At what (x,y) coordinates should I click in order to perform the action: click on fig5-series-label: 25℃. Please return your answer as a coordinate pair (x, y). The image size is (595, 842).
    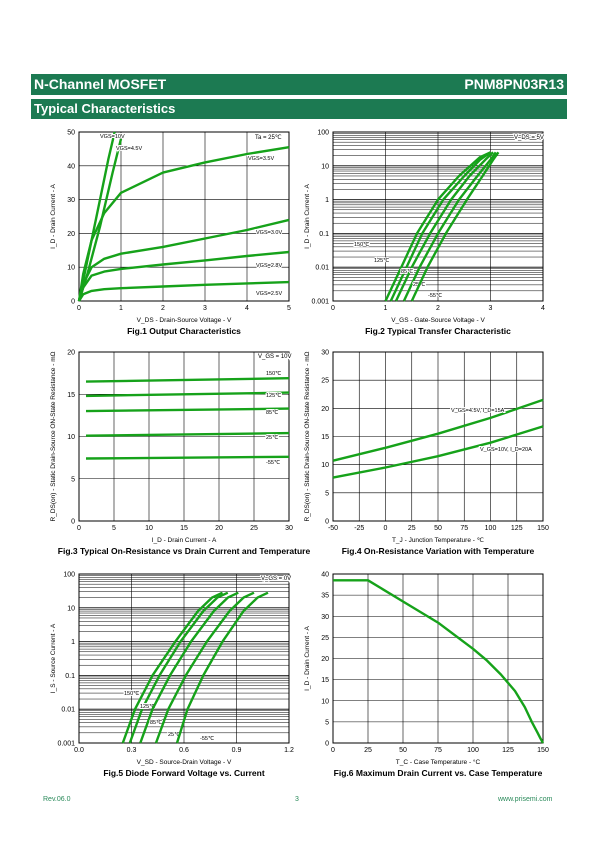
    Looking at the image, I should click on (174, 735).